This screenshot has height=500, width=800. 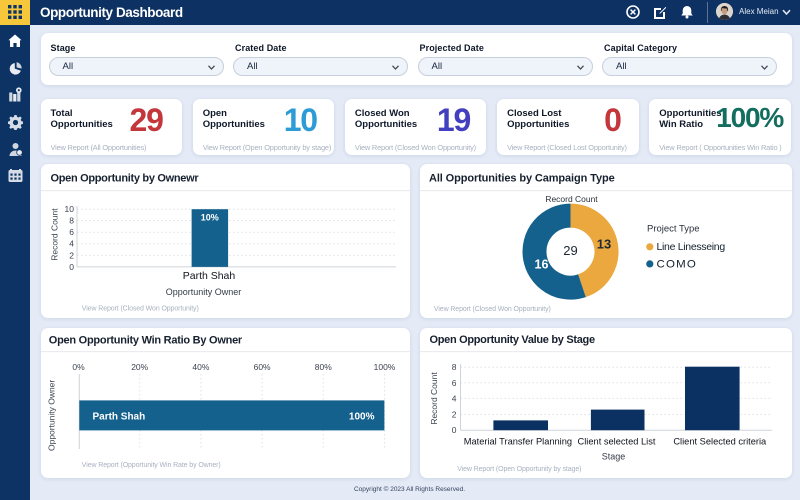 What do you see at coordinates (261, 366) in the screenshot?
I see `svg-text: 60%` at bounding box center [261, 366].